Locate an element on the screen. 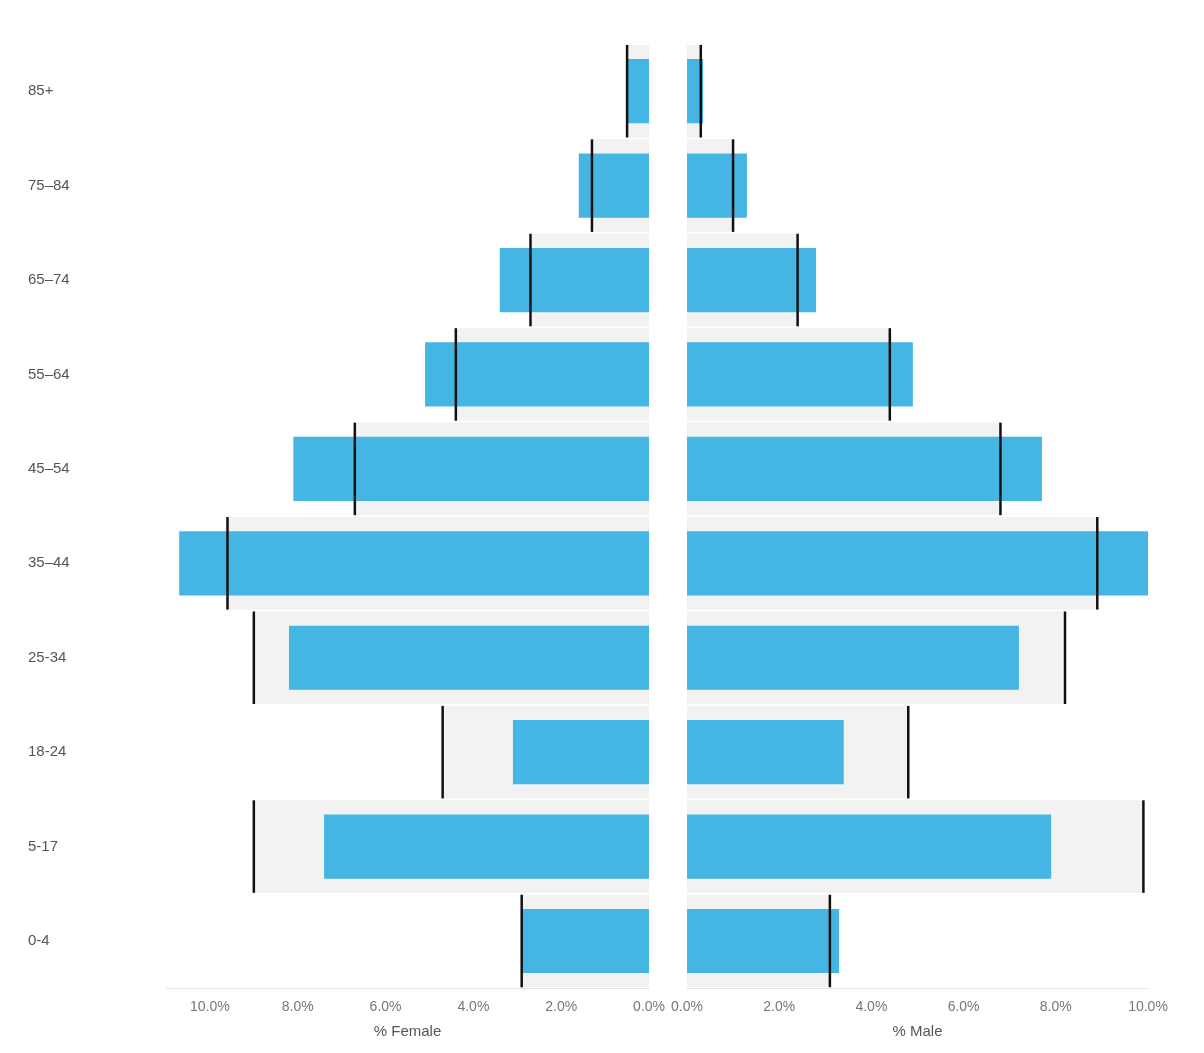 This screenshot has height=1053, width=1204. y-tick-label: 65–74 is located at coordinates (49, 279).